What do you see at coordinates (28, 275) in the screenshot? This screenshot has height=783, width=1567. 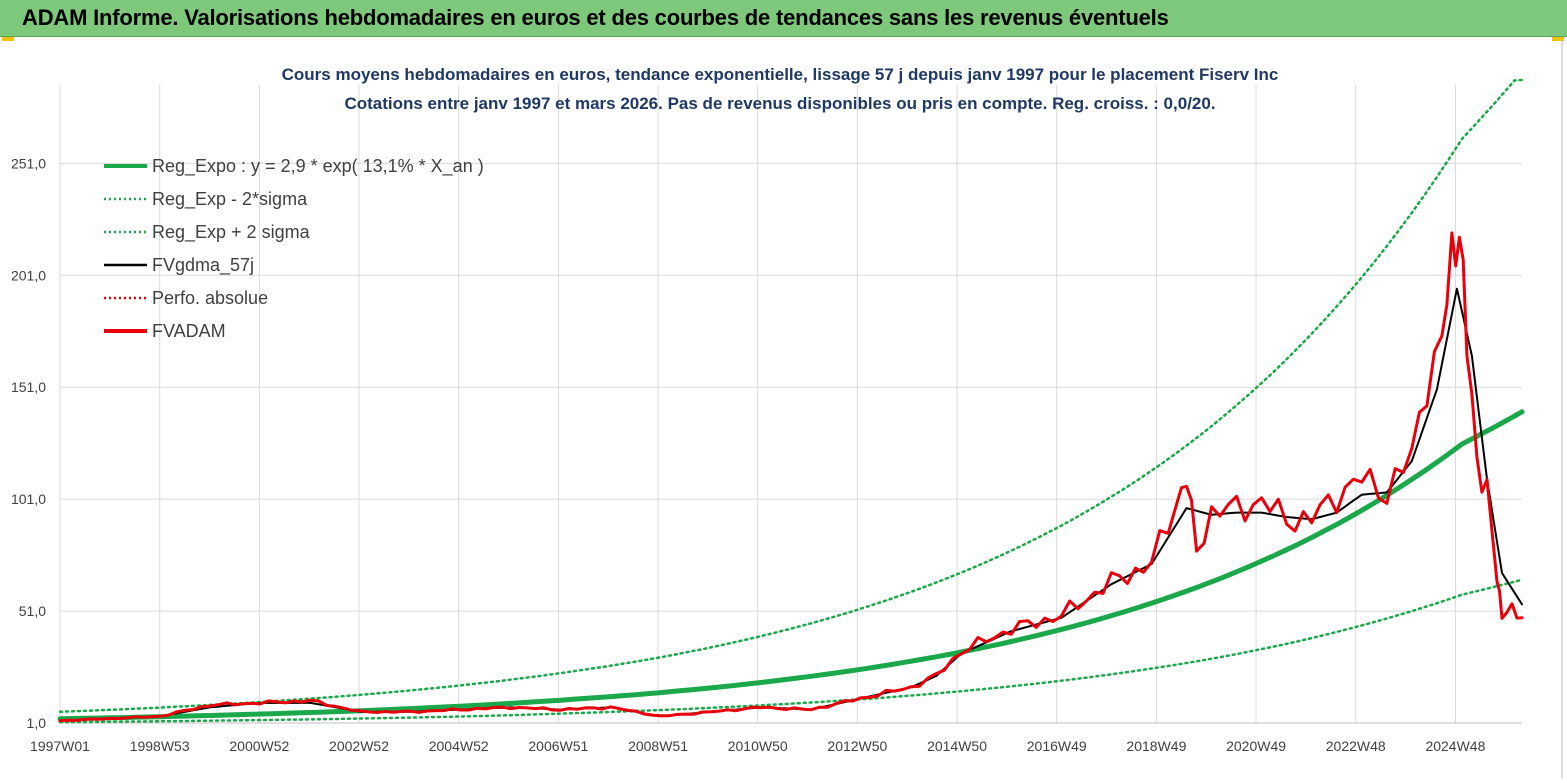 I see `y-tick-label: 201,0` at bounding box center [28, 275].